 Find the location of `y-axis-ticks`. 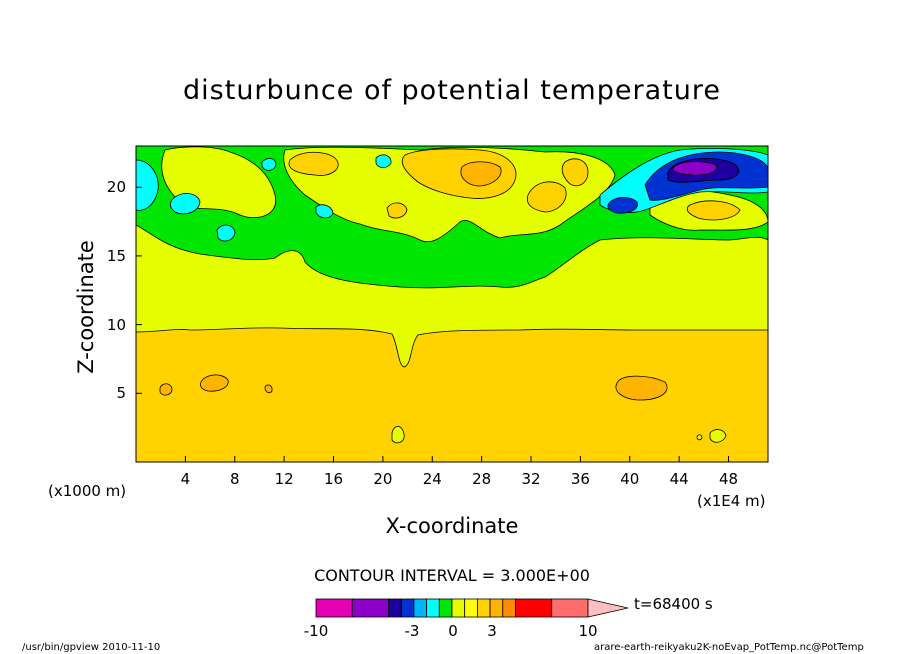

y-axis-ticks is located at coordinates (139, 290).